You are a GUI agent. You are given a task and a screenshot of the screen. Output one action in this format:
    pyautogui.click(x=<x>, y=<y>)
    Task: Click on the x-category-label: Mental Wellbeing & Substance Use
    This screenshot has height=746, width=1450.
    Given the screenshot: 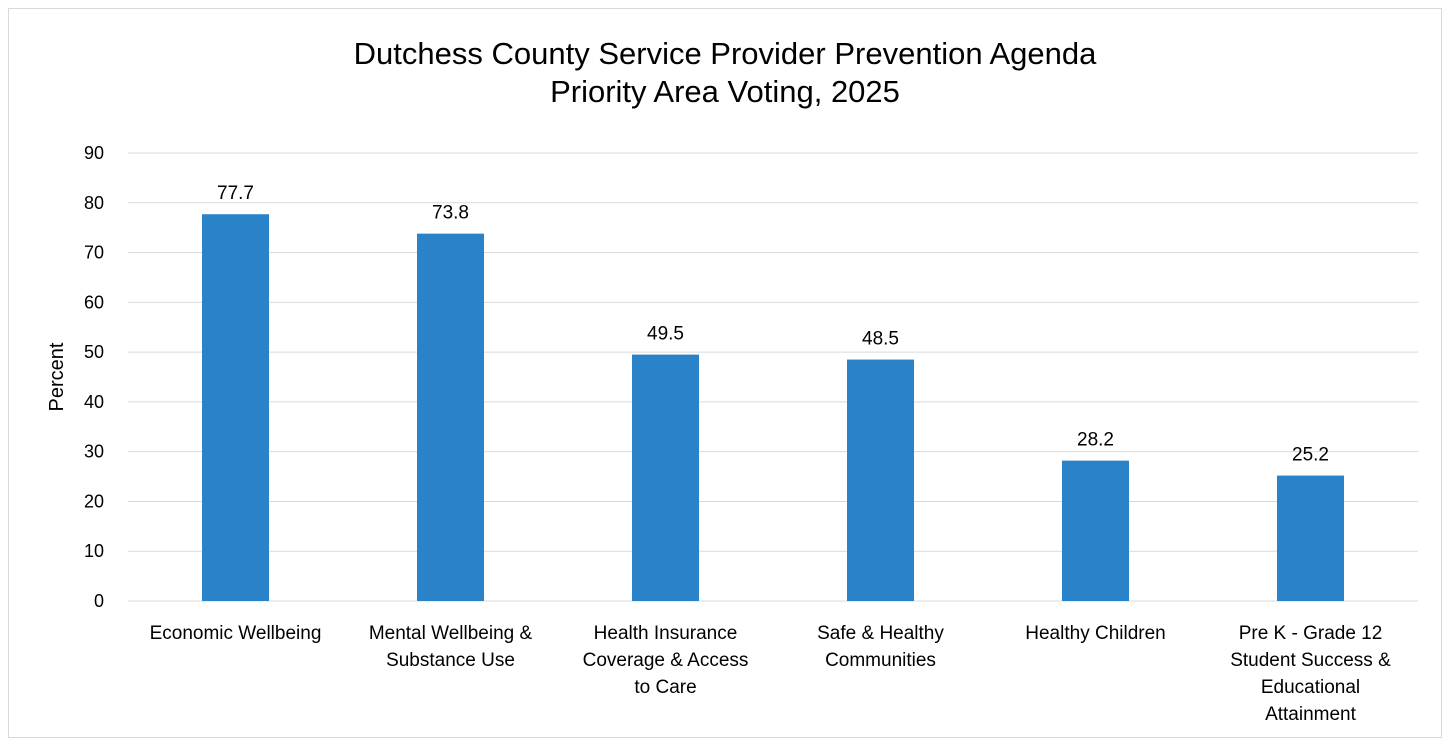 What is the action you would take?
    pyautogui.click(x=451, y=647)
    